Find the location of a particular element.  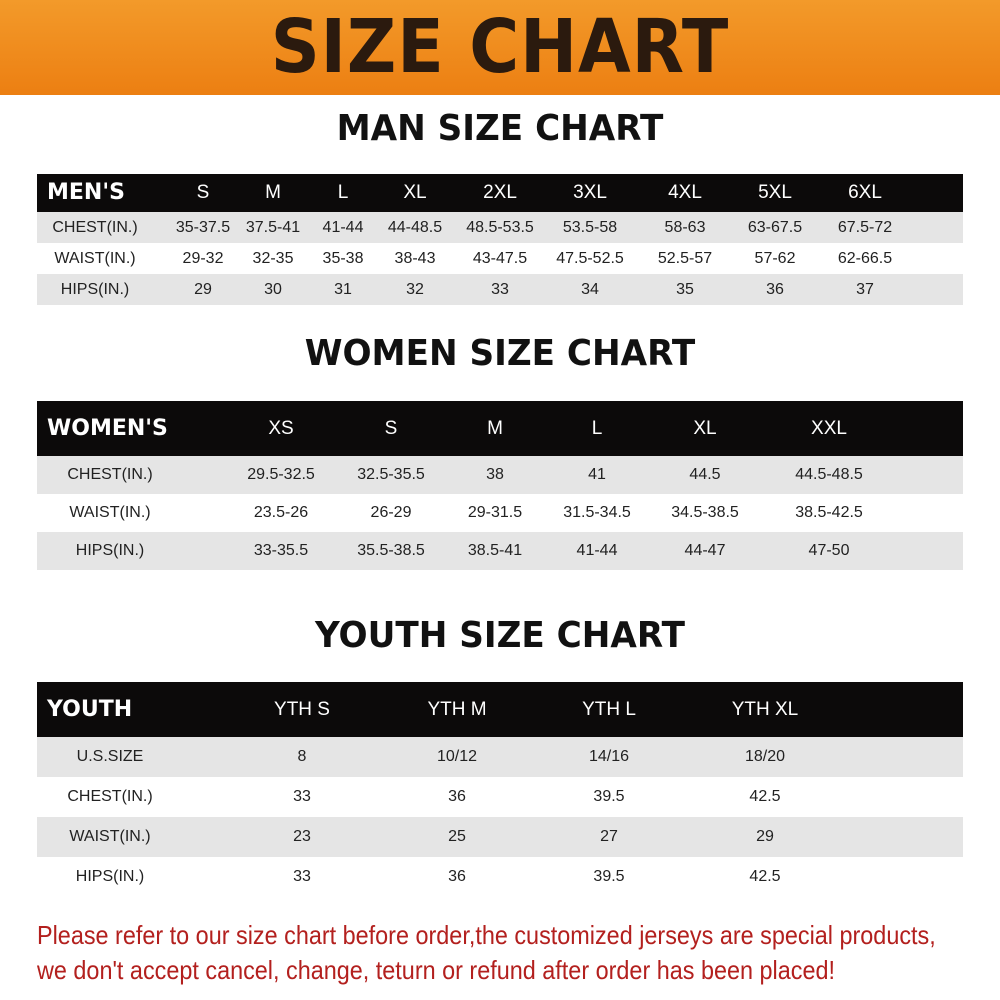

table-cell: 48.5-53.5 is located at coordinates (500, 227).